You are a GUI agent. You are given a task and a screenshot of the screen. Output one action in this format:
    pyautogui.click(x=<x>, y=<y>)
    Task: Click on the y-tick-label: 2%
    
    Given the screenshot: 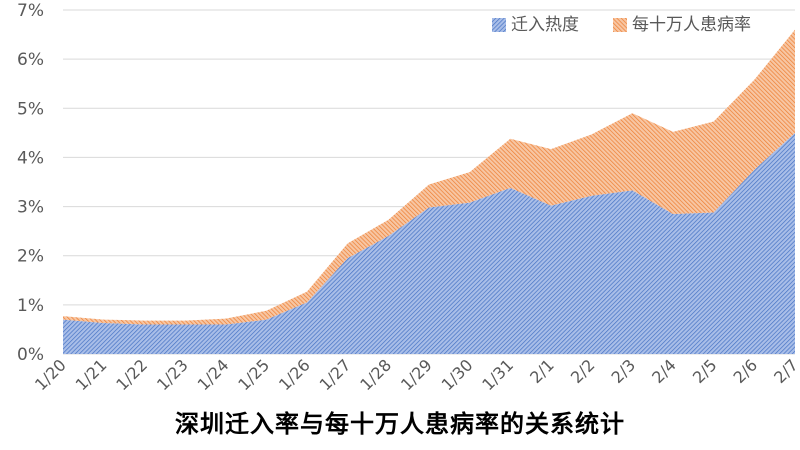 What is the action you would take?
    pyautogui.click(x=30, y=257)
    